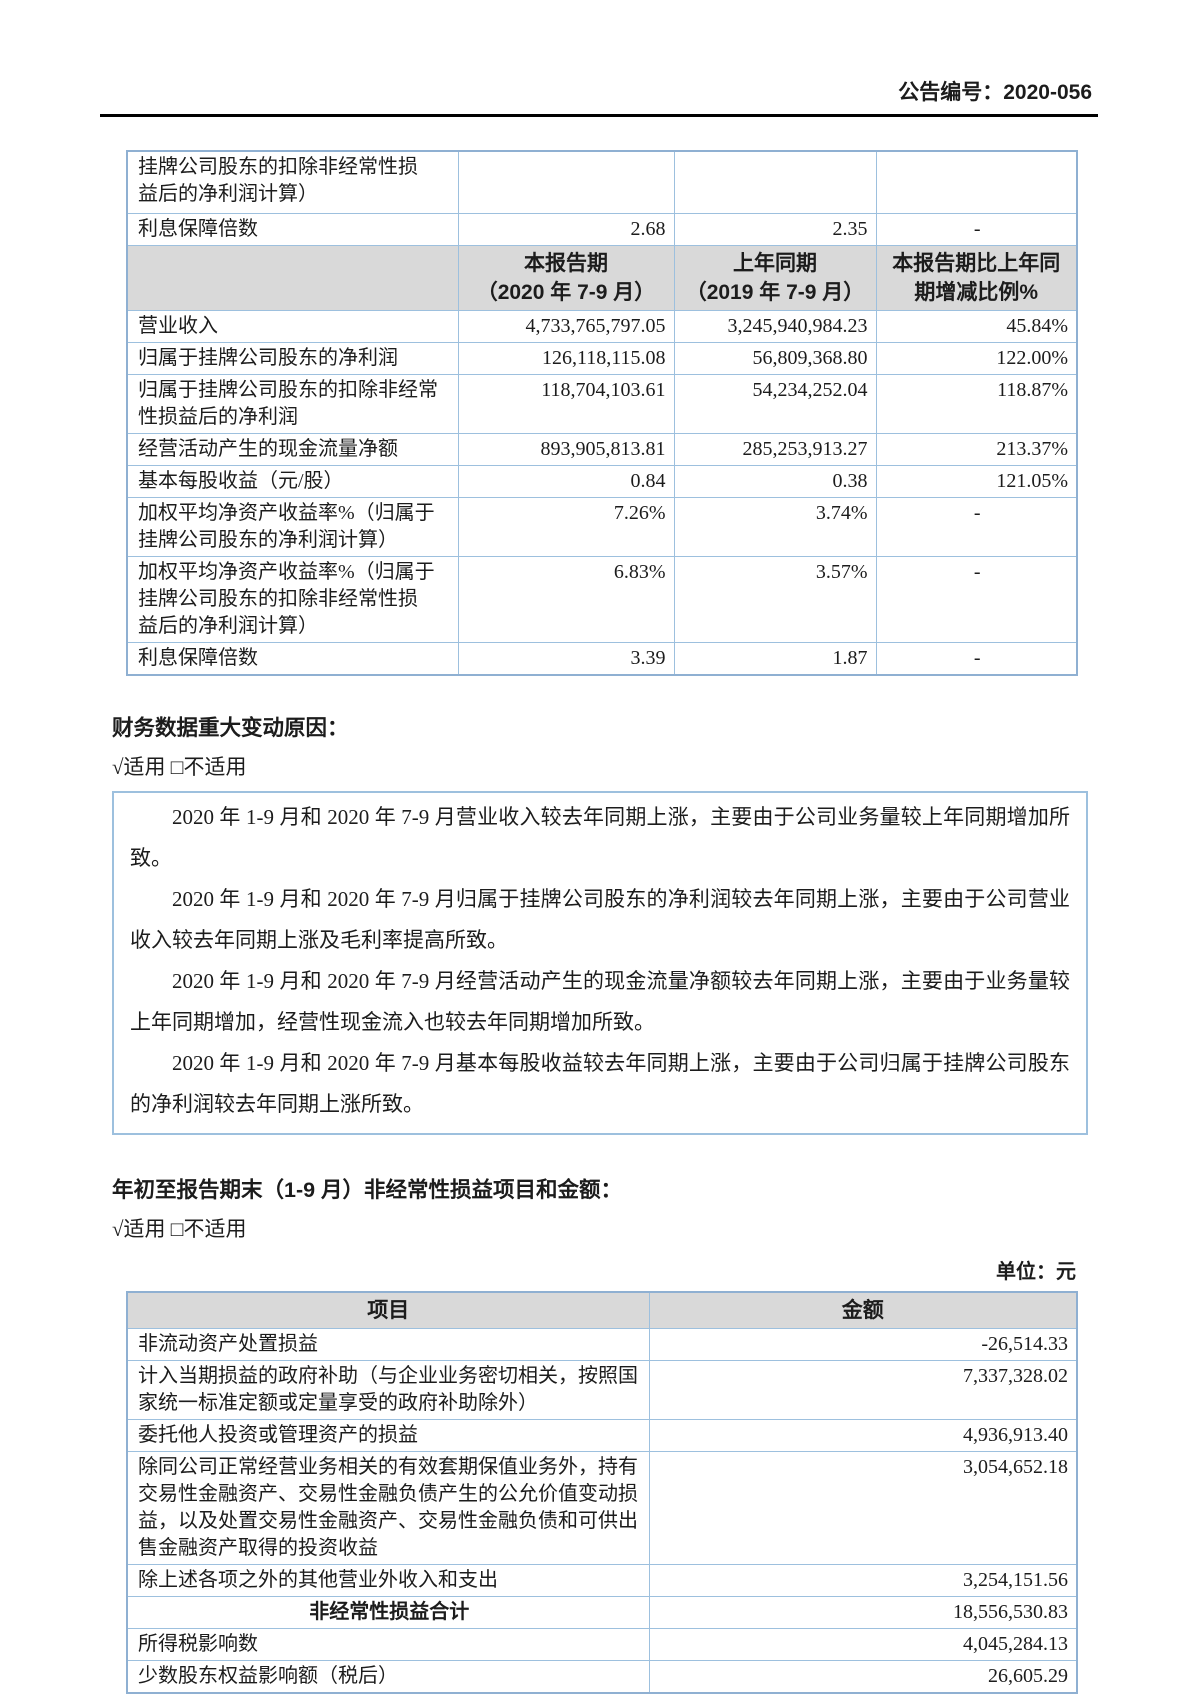 The image size is (1200, 1697). What do you see at coordinates (388, 1612) in the screenshot?
I see `row-label: 非经常性损益合计` at bounding box center [388, 1612].